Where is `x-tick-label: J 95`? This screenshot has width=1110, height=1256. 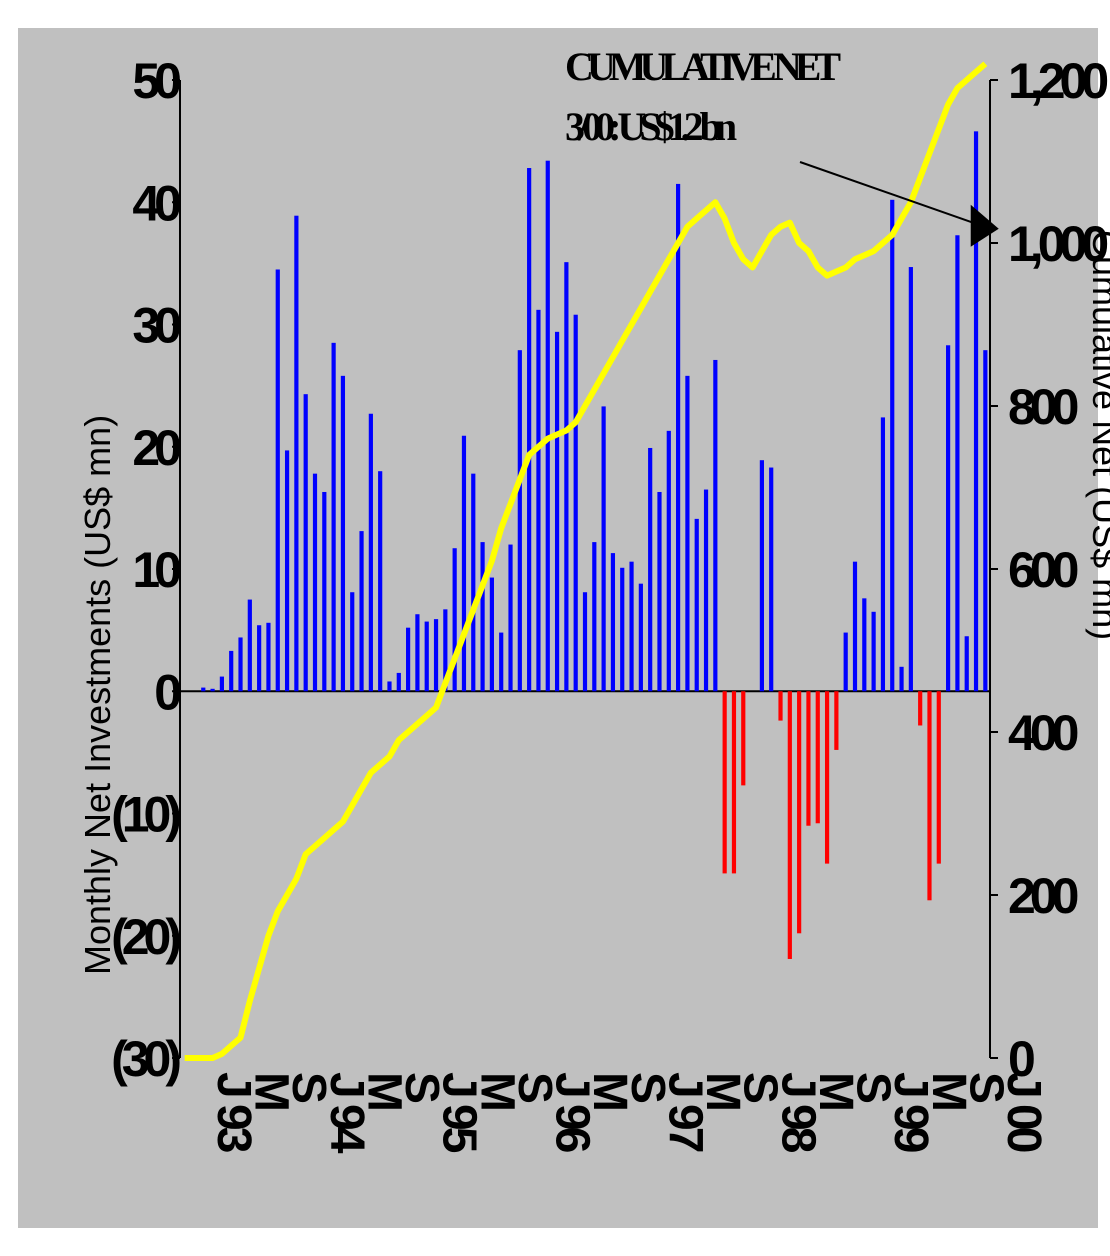 x-tick-label: J 95 is located at coordinates (459, 1112).